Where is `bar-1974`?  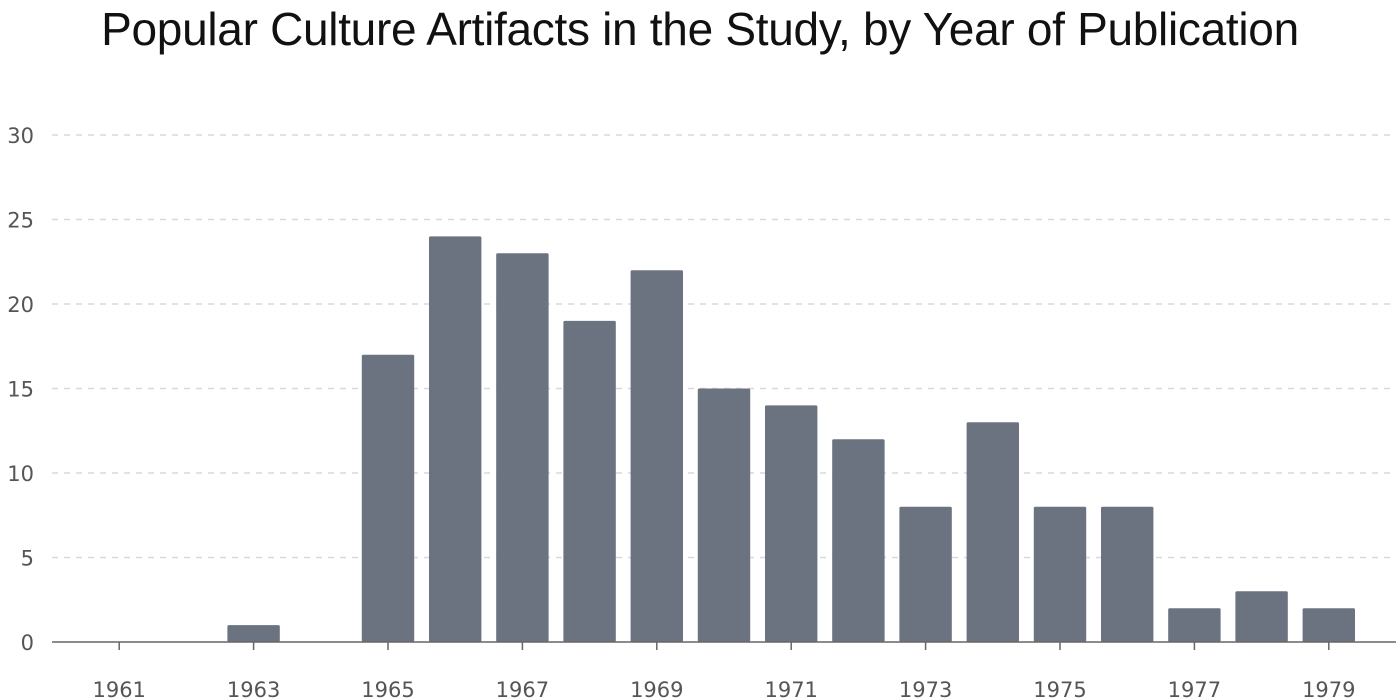 bar-1974 is located at coordinates (993, 532).